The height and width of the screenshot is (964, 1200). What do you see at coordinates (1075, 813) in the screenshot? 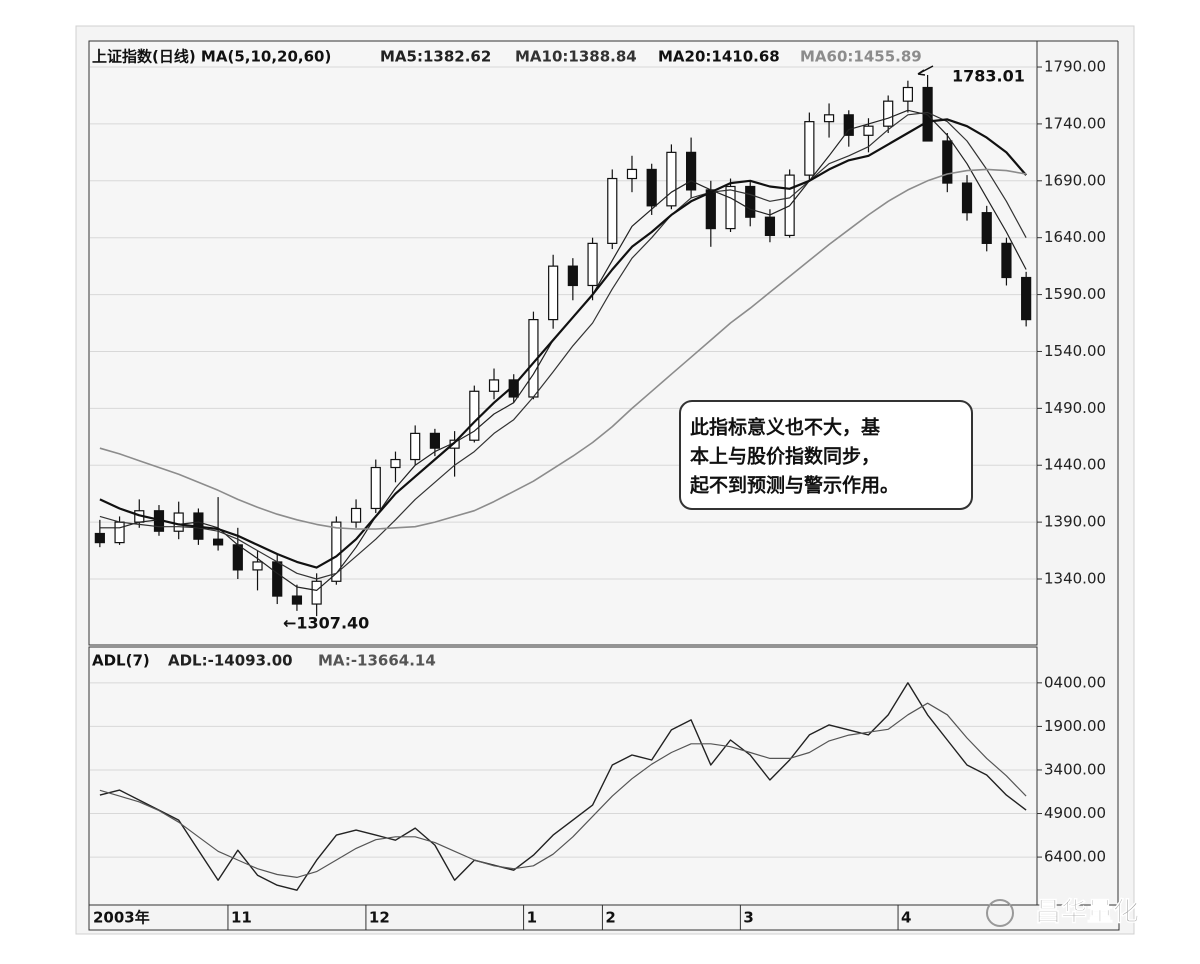
I see `y-tick-label: 4900.00` at bounding box center [1075, 813].